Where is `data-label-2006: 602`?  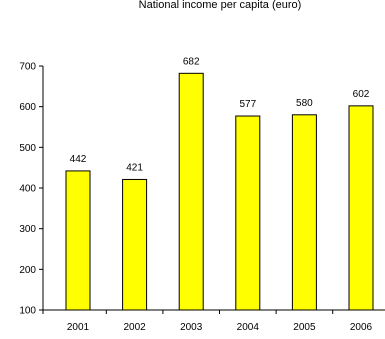 data-label-2006: 602 is located at coordinates (361, 94).